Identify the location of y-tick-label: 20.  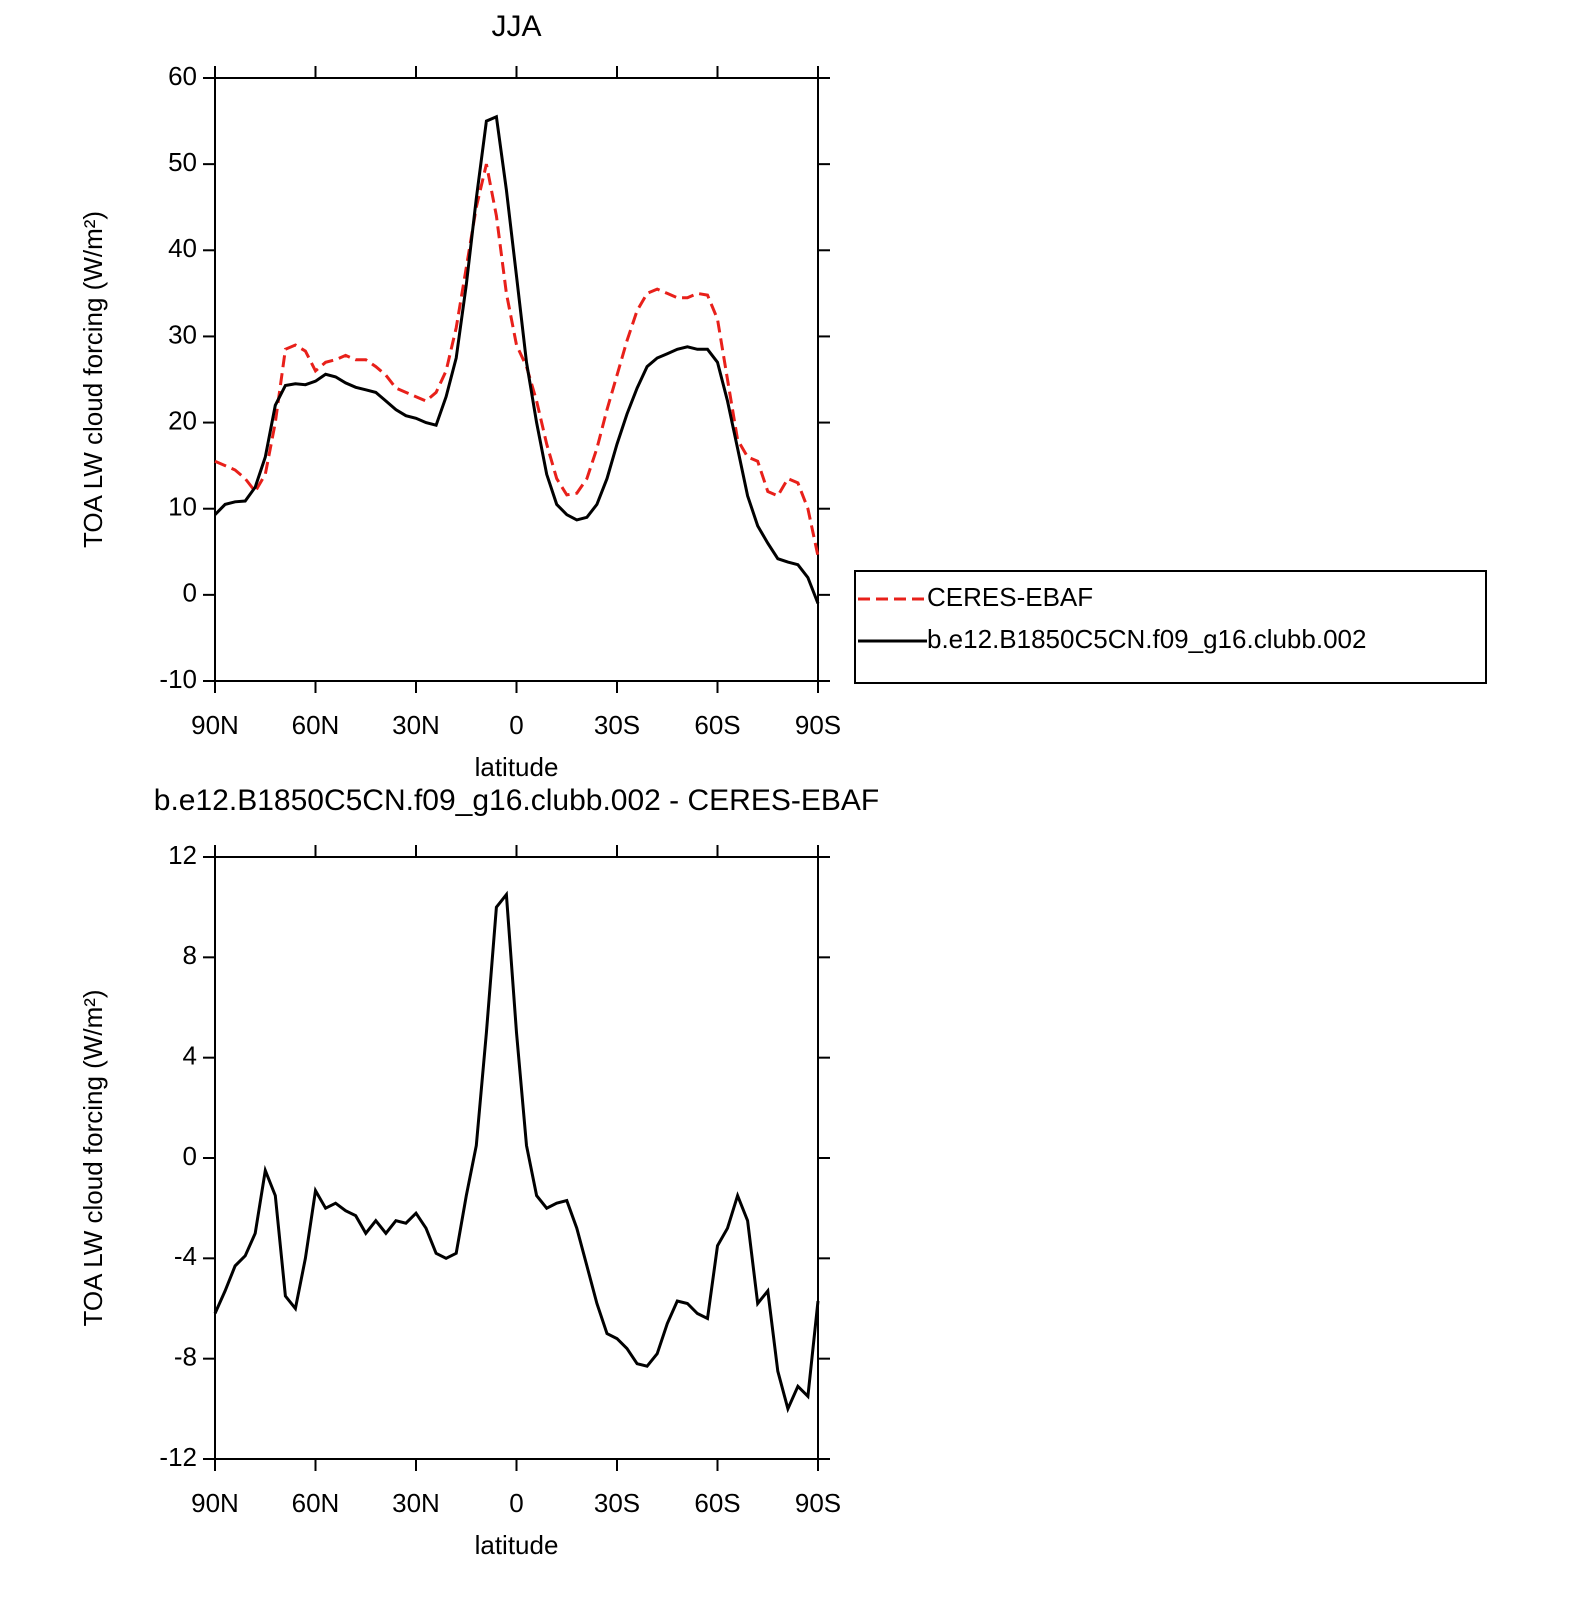
(182, 420).